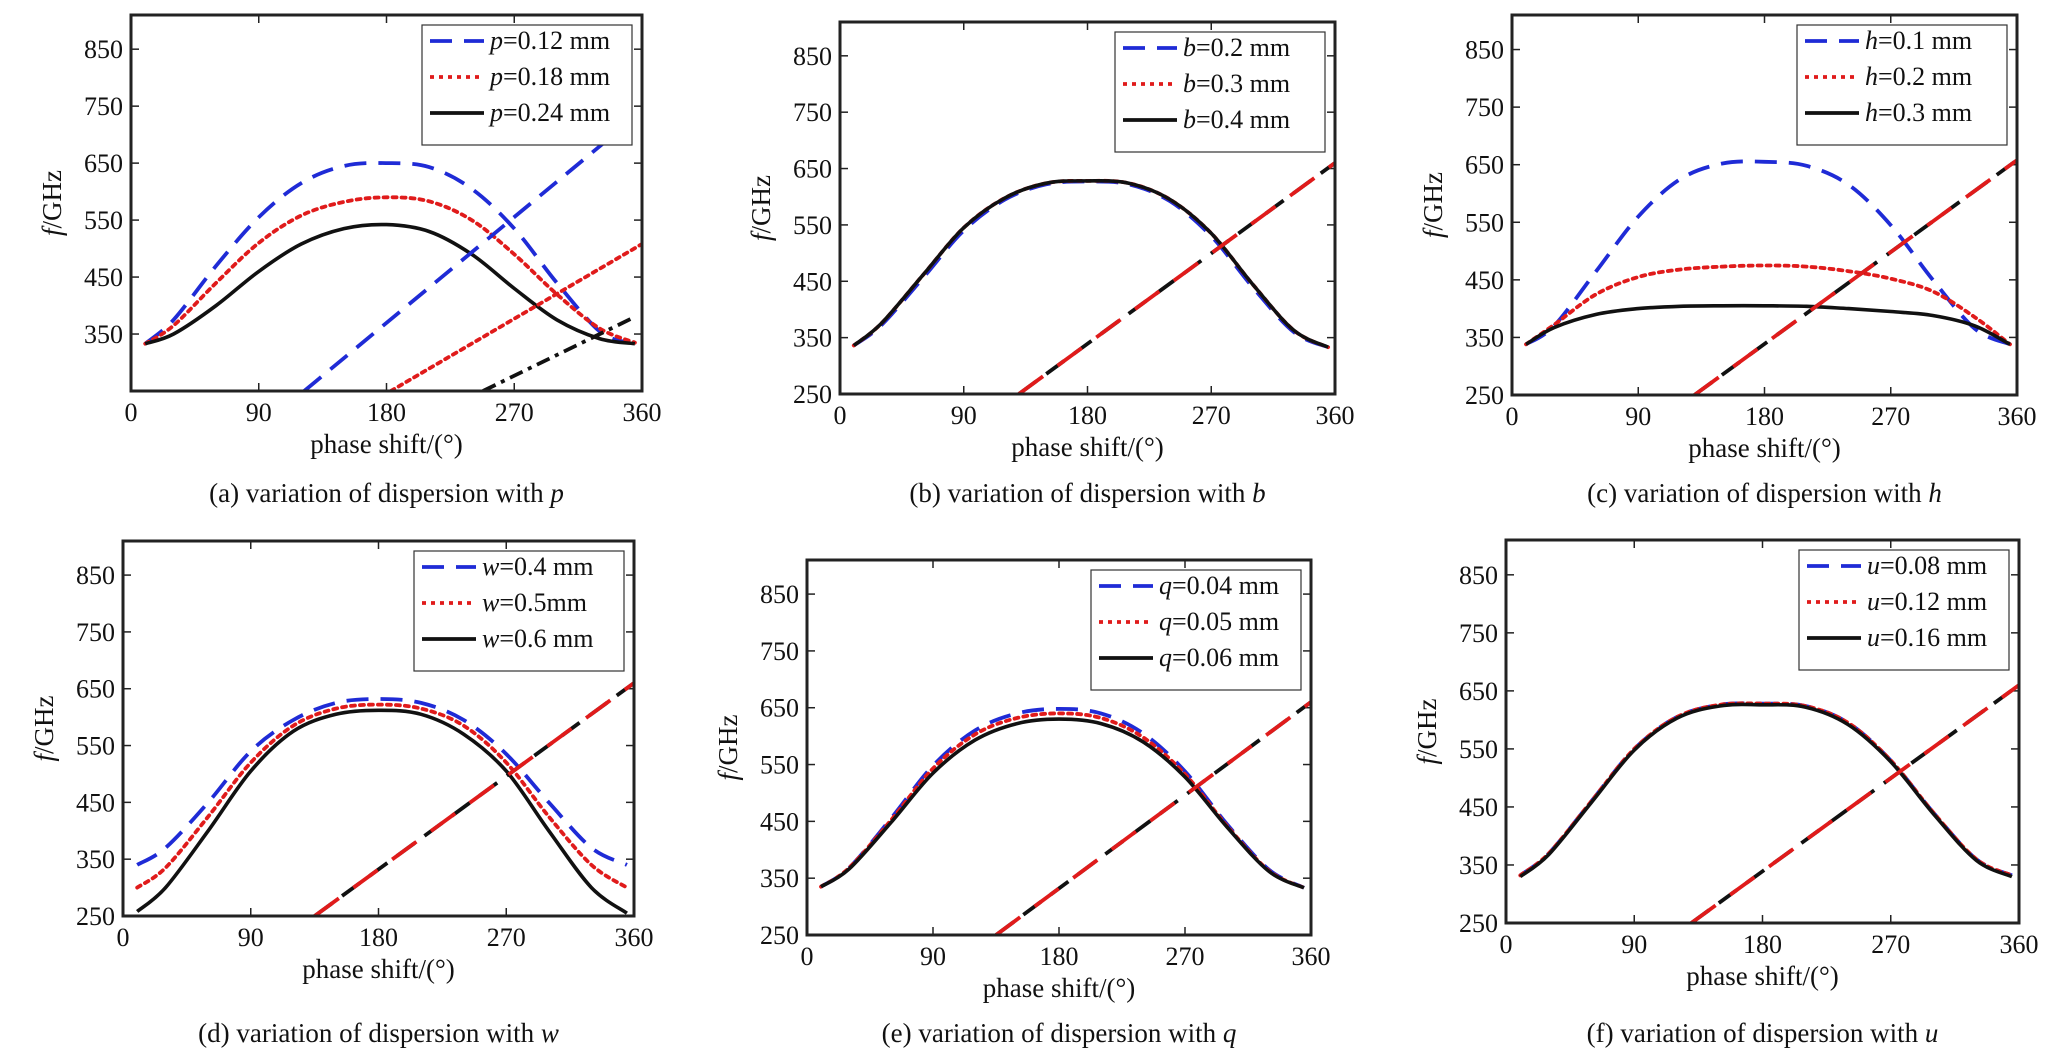  I want to click on legend-var: b, so click(1189, 47).